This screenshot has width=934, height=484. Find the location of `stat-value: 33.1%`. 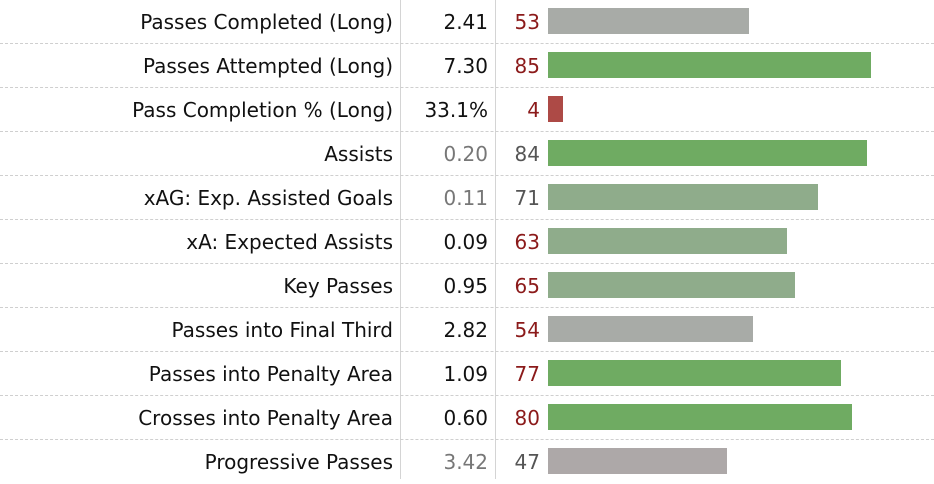

stat-value: 33.1% is located at coordinates (456, 110).